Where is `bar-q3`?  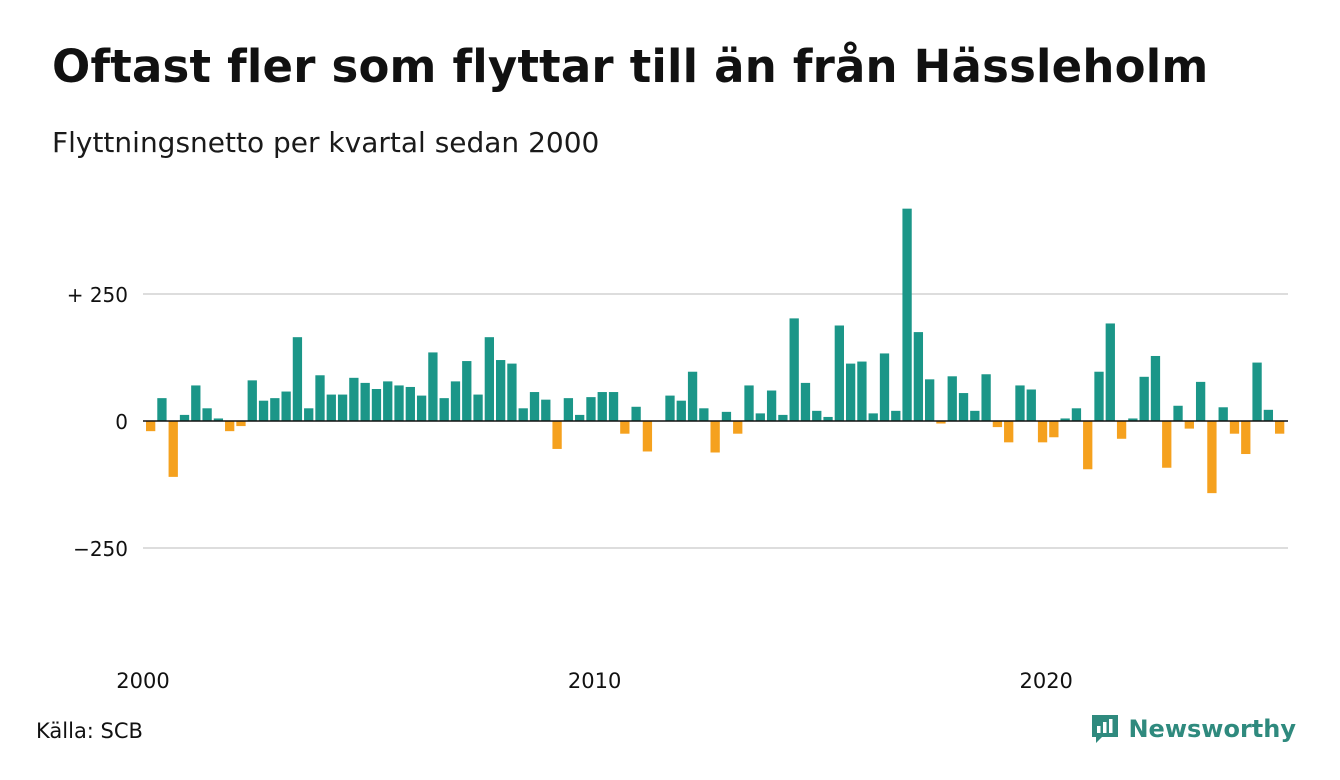 bar-q3 is located at coordinates (173, 449).